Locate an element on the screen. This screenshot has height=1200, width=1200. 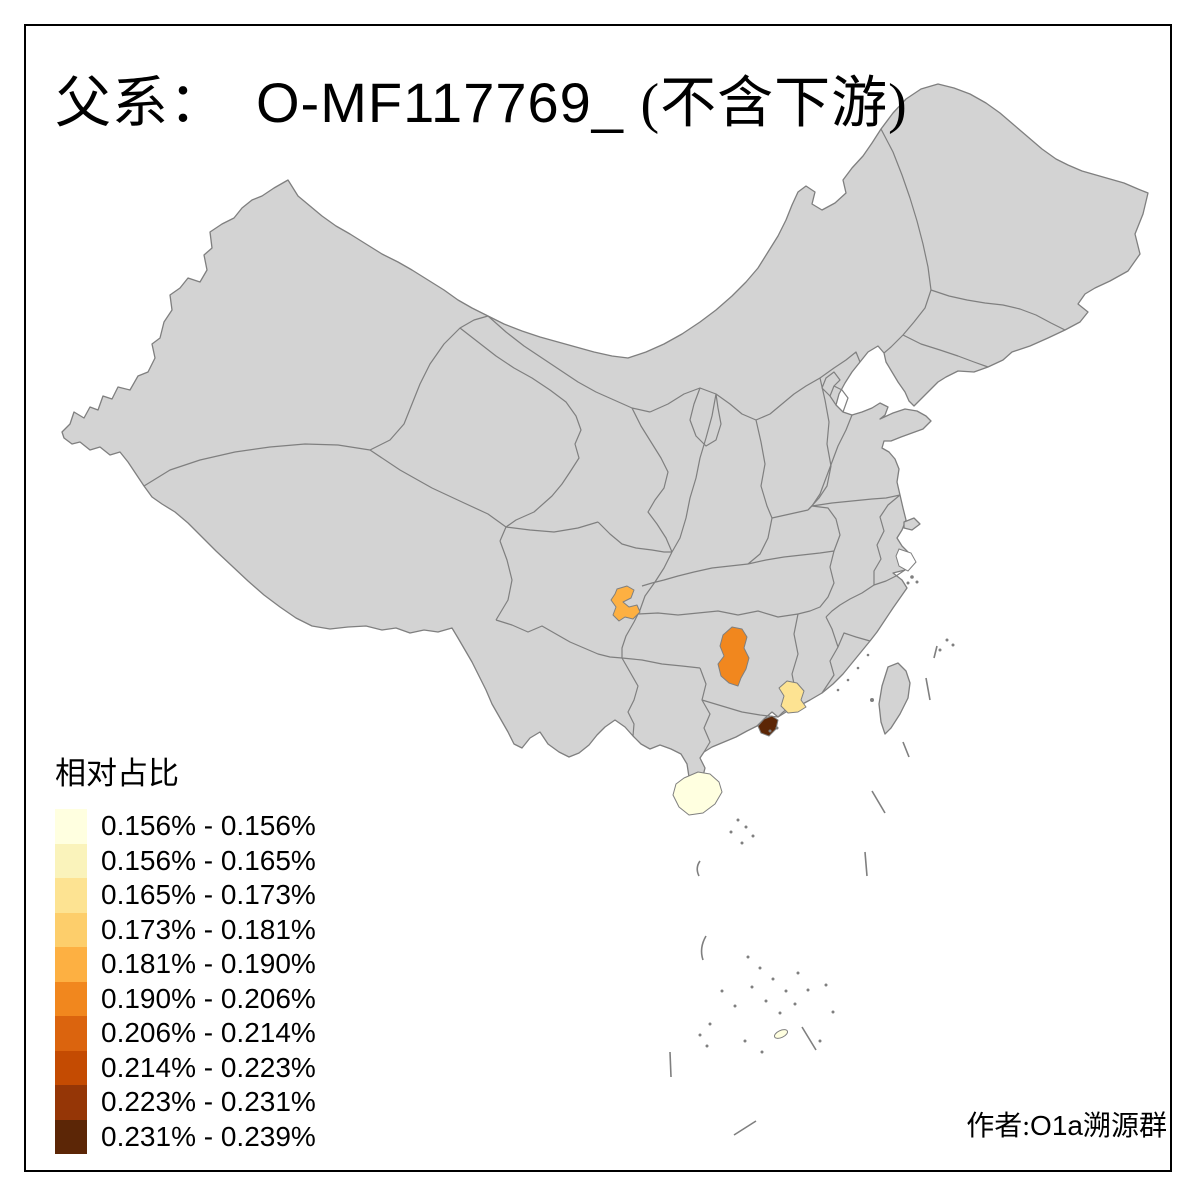
province-border-west is located at coordinates (407, 468).